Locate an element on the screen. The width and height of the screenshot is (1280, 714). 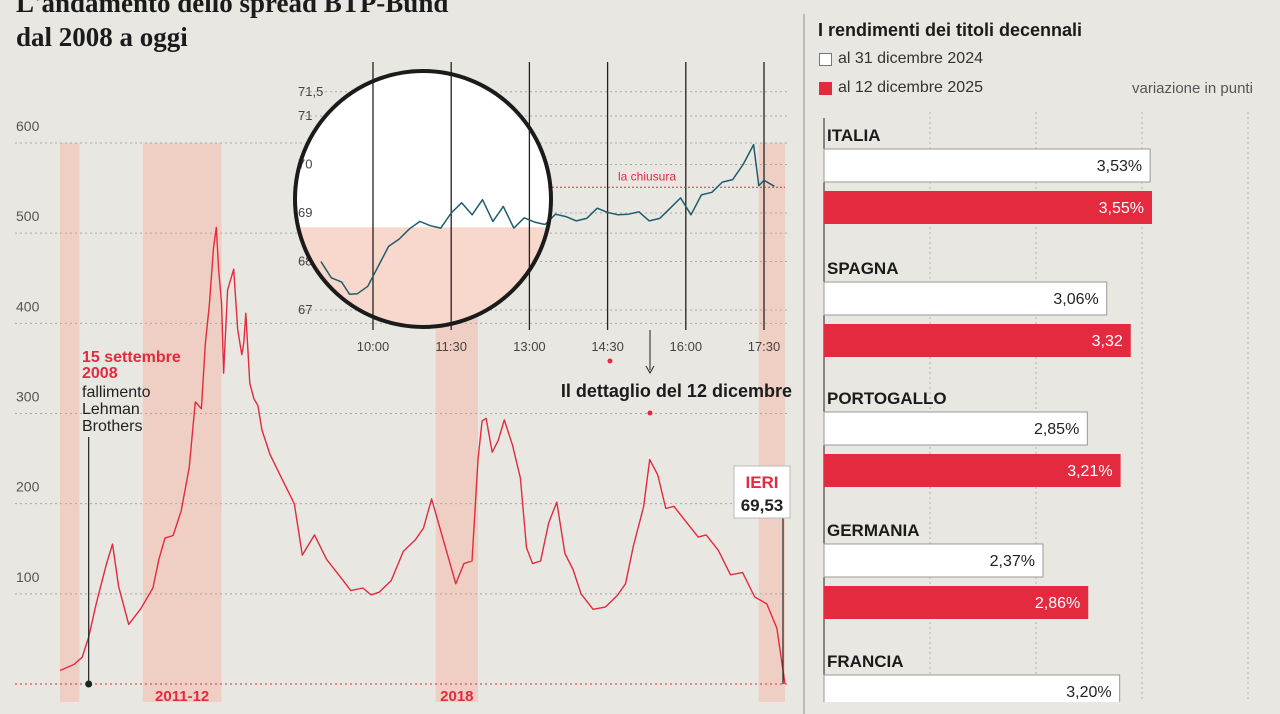
legend-swatch-2025 is located at coordinates (825, 88).